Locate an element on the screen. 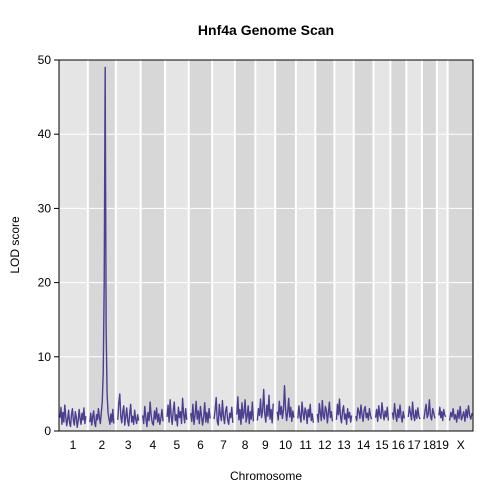  x-tick-label-7: 7 is located at coordinates (223, 445).